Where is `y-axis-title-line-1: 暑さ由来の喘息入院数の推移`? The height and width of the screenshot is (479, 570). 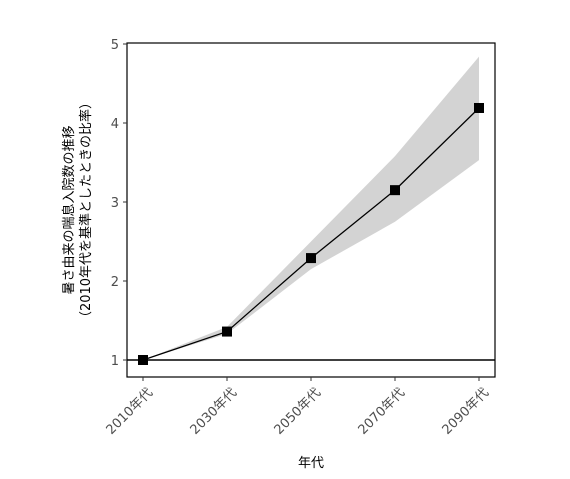
y-axis-title-line-1: 暑さ由来の喘息入院数の推移 is located at coordinates (69, 209).